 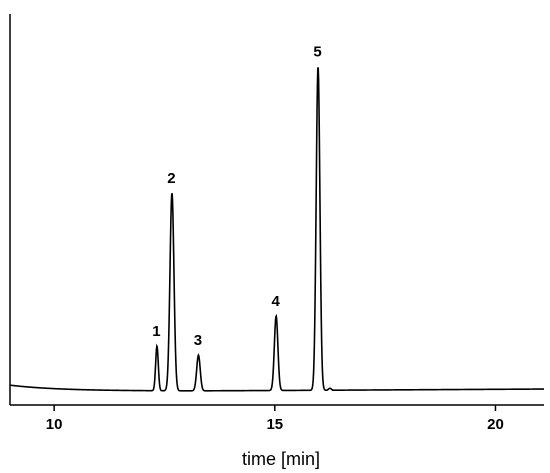 What do you see at coordinates (171, 178) in the screenshot?
I see `peak-label: 2` at bounding box center [171, 178].